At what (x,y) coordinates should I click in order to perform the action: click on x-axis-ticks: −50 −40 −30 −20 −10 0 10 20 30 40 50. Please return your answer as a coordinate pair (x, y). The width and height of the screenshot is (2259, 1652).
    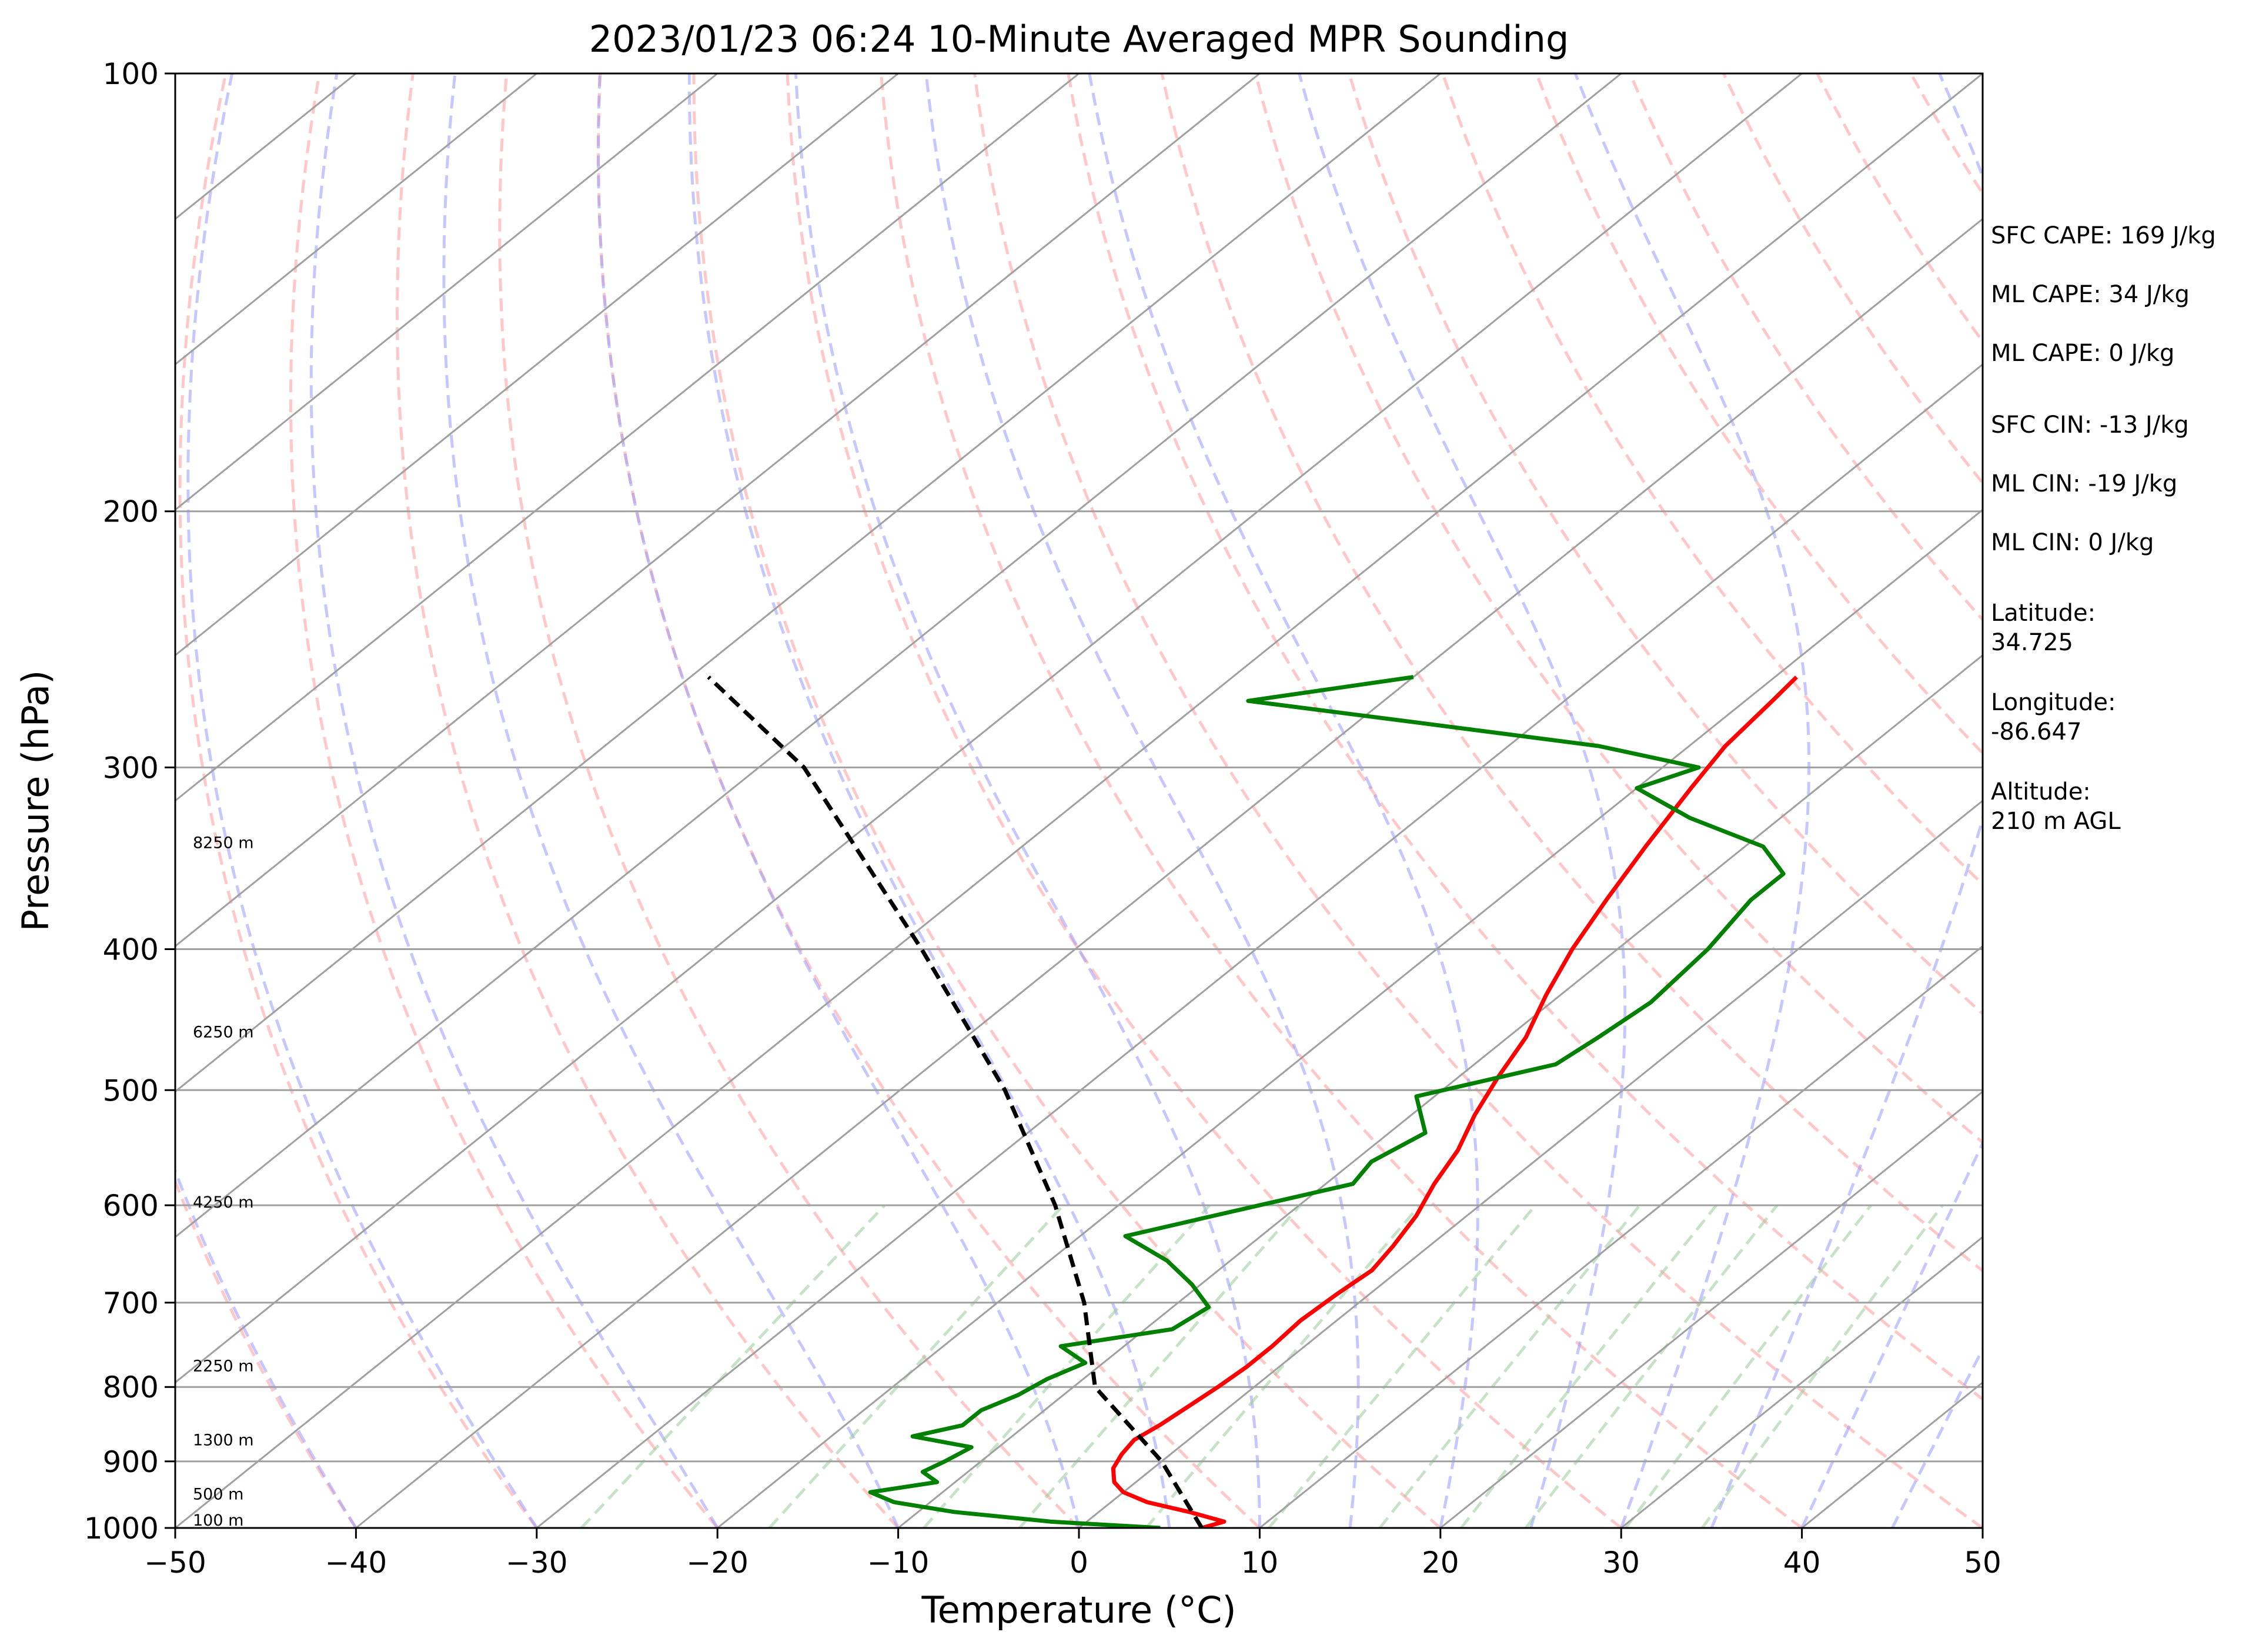
    Looking at the image, I should click on (1072, 1554).